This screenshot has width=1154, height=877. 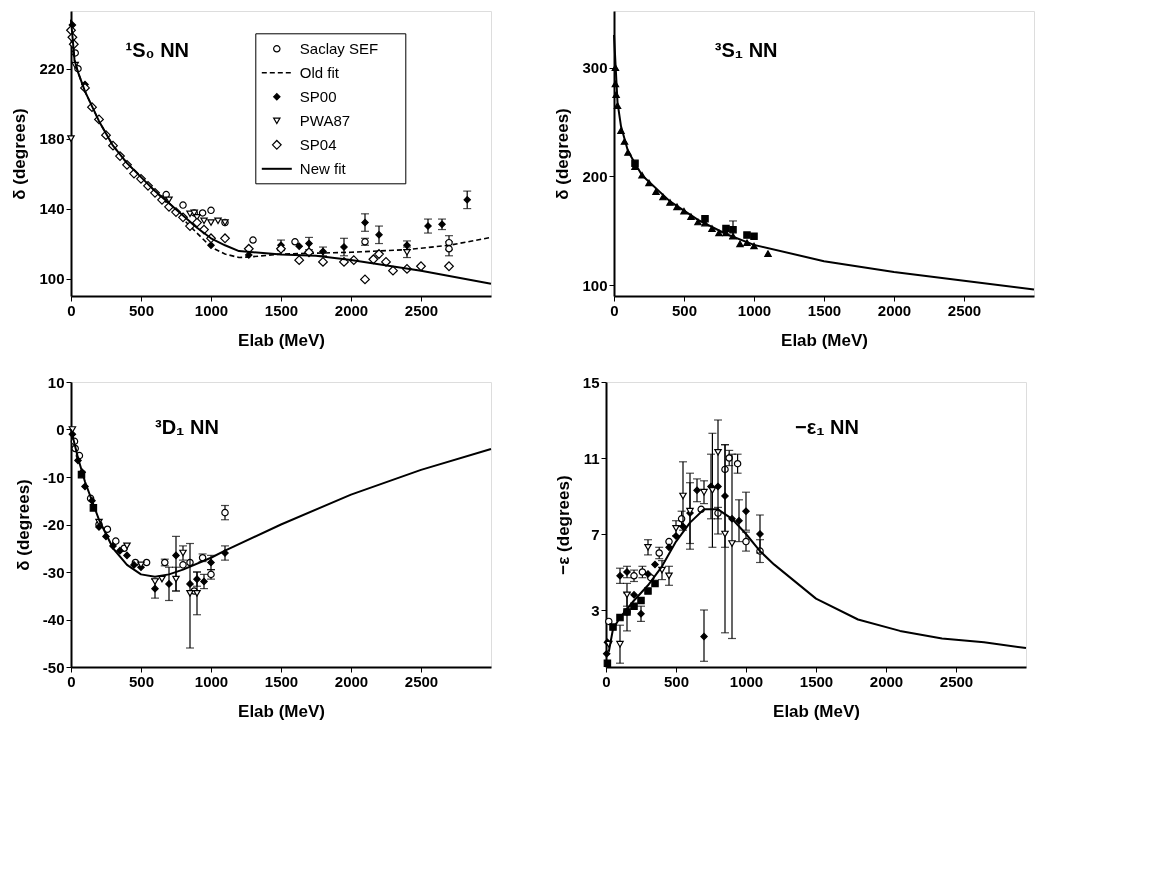 What do you see at coordinates (323, 168) in the screenshot?
I see `legend-label: New fit` at bounding box center [323, 168].